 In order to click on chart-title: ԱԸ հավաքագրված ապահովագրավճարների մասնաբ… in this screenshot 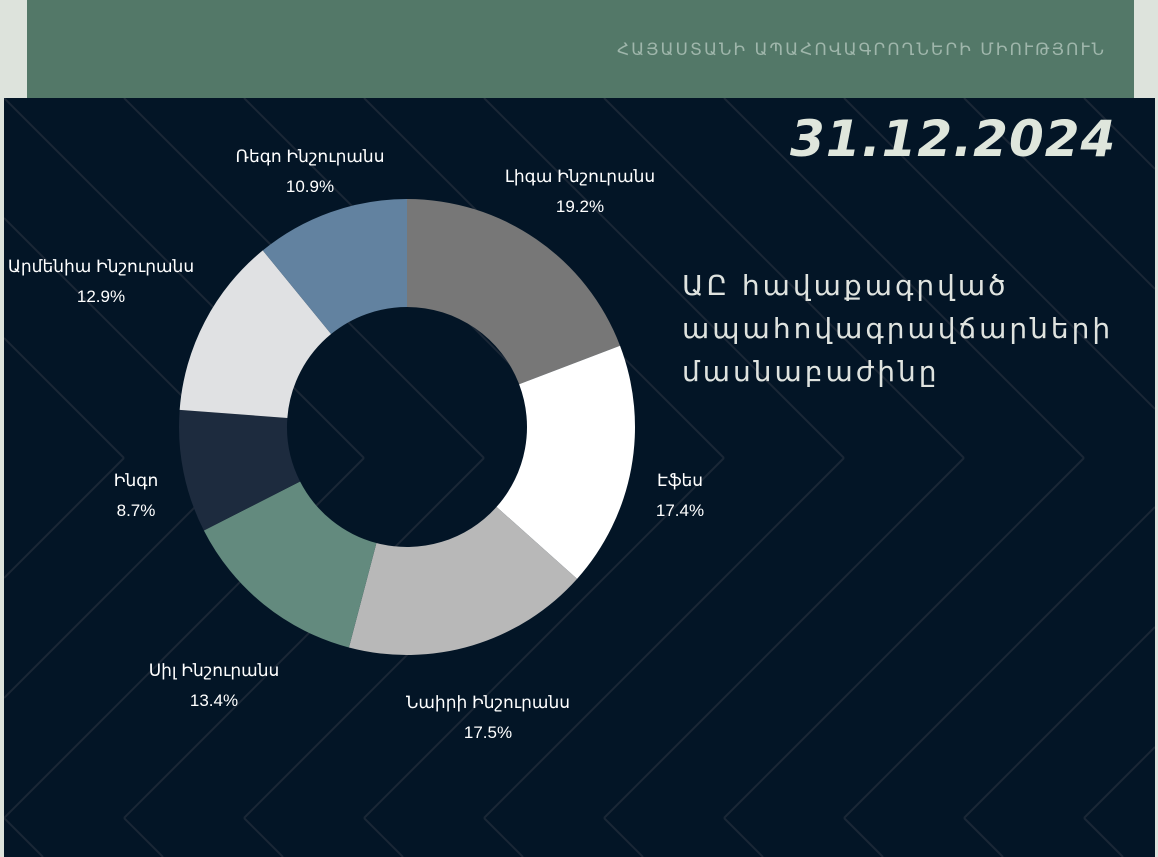, I will do `click(898, 328)`.